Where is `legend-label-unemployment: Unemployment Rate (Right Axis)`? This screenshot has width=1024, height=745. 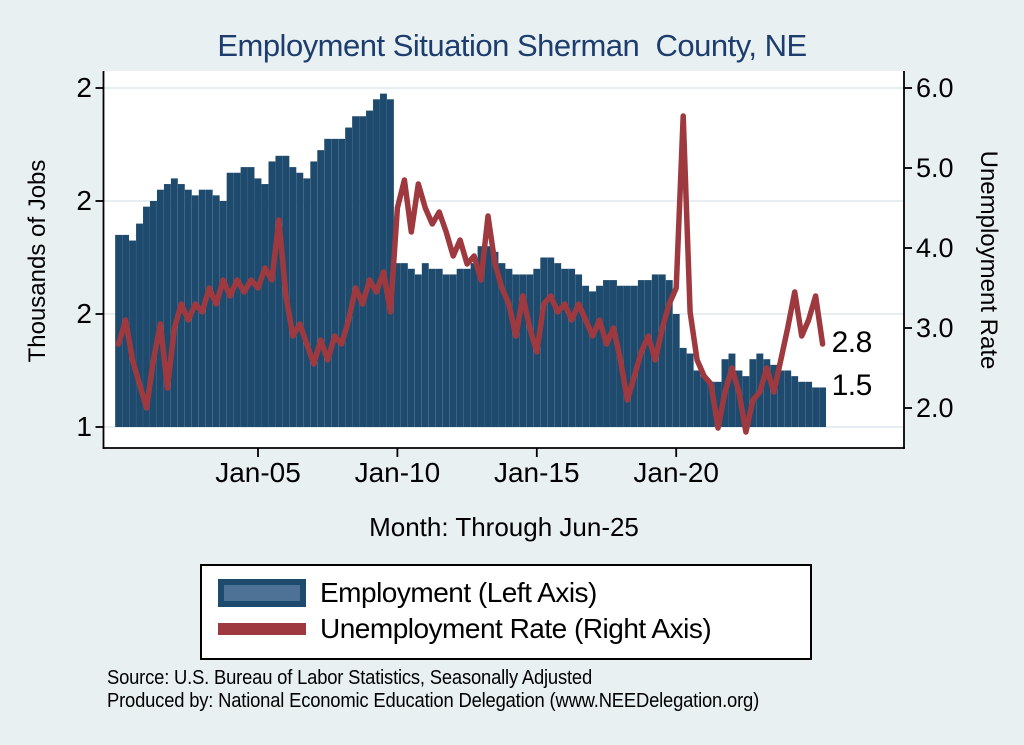 legend-label-unemployment: Unemployment Rate (Right Axis) is located at coordinates (516, 628).